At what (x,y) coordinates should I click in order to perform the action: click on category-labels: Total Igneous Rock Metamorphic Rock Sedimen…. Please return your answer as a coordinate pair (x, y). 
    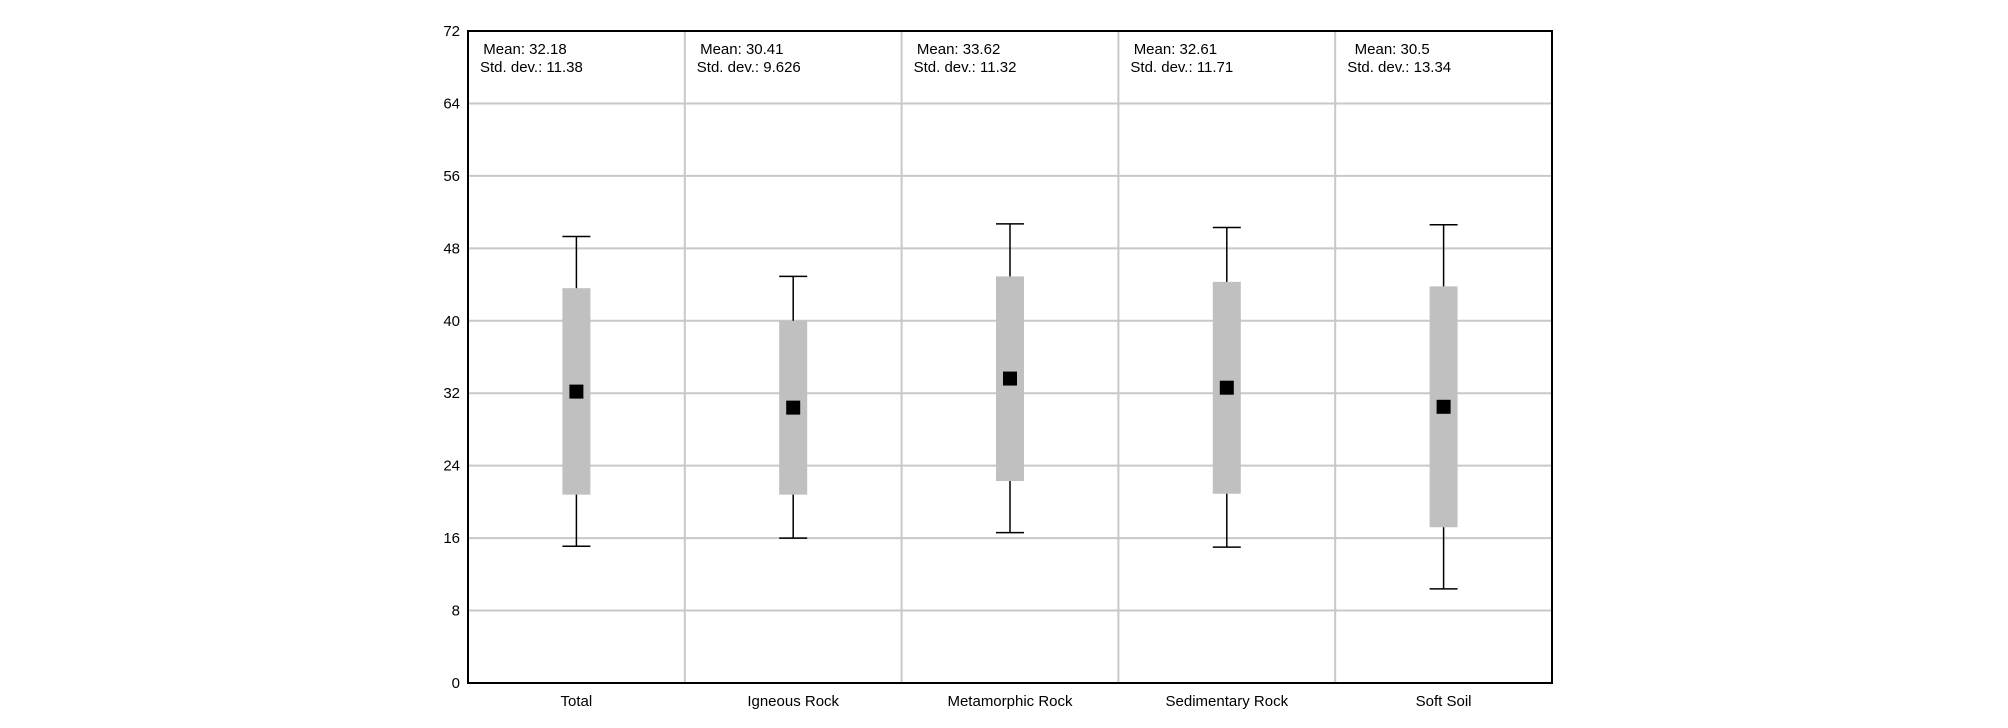
    Looking at the image, I should click on (1016, 701).